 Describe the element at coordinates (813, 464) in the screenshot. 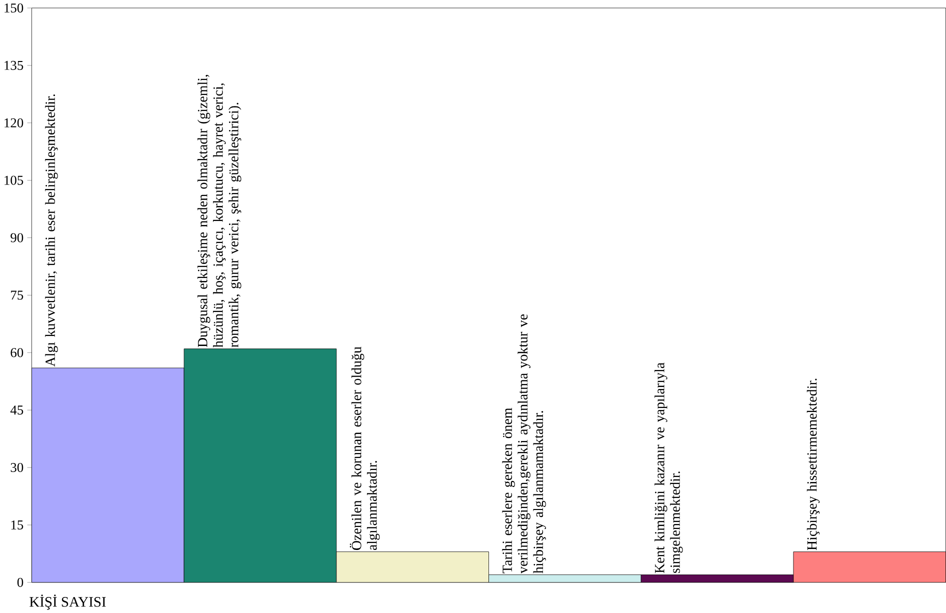

I see `x-tick-label: Hiçbirşey hissettirmemektedir.` at that location.